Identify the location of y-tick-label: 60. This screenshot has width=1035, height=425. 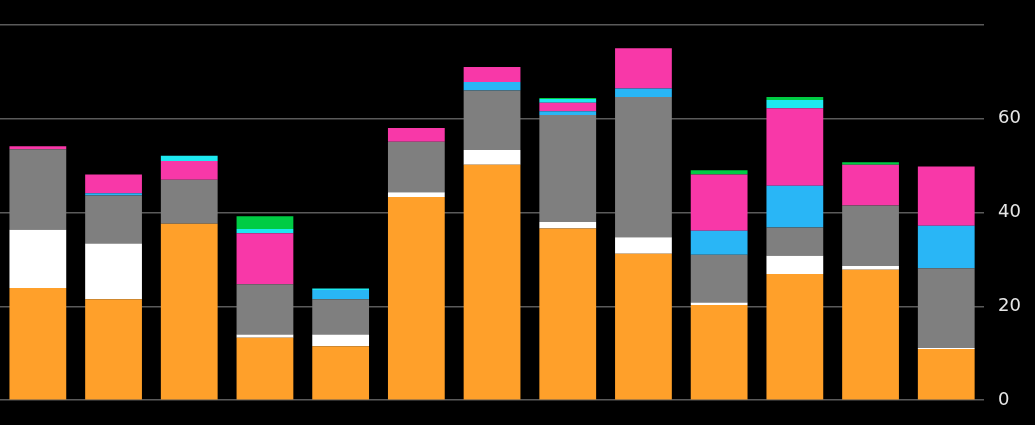
(1009, 117).